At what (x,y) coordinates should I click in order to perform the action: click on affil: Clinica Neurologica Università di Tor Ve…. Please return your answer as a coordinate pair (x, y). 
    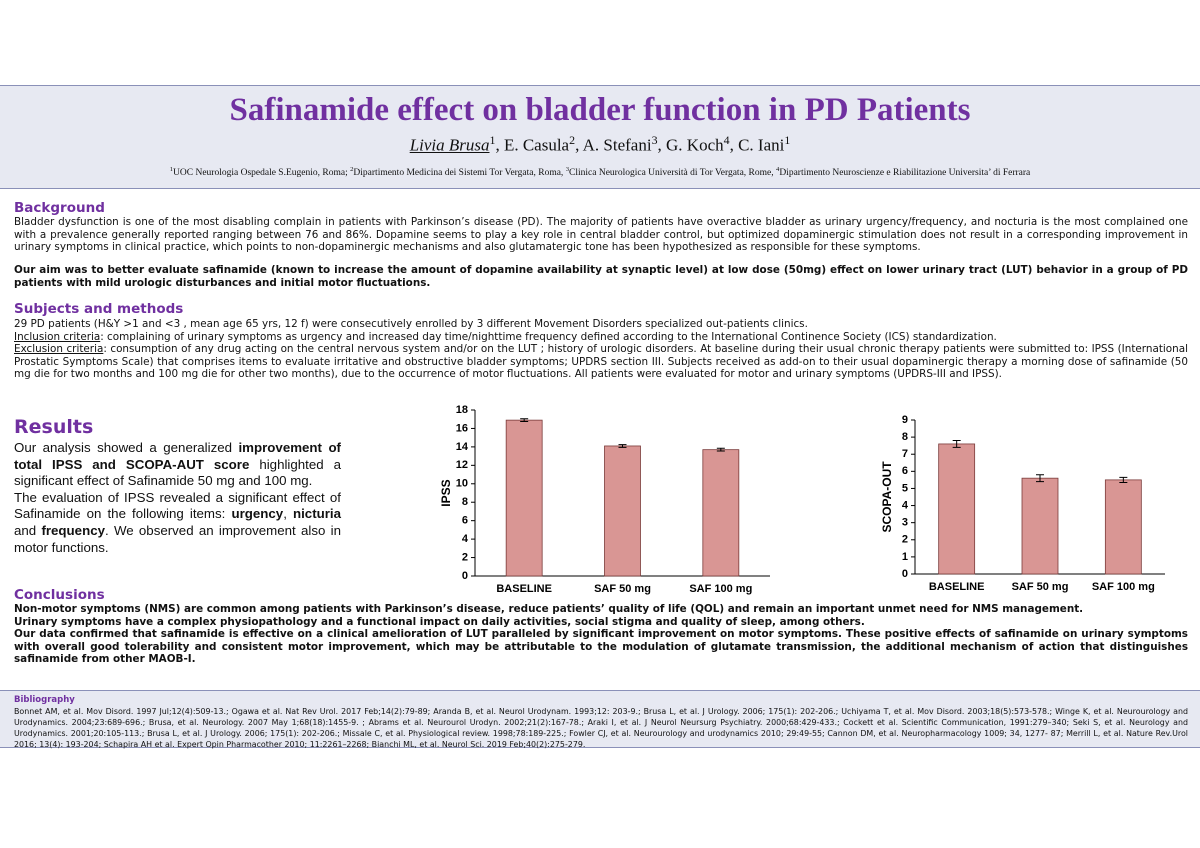
    Looking at the image, I should click on (672, 173).